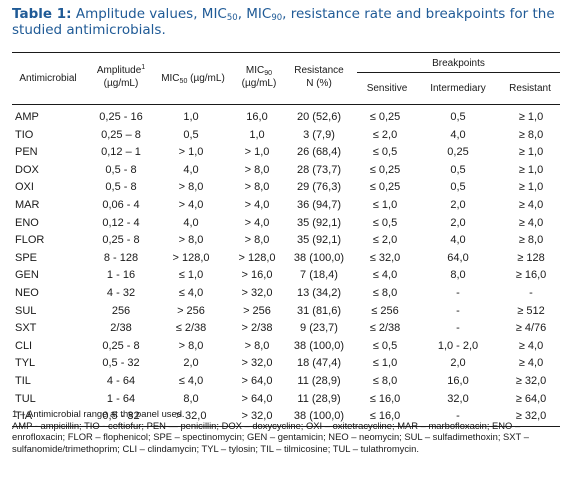 The width and height of the screenshot is (567, 477). Describe the element at coordinates (458, 380) in the screenshot. I see `cell-intermediary: 16,0` at that location.